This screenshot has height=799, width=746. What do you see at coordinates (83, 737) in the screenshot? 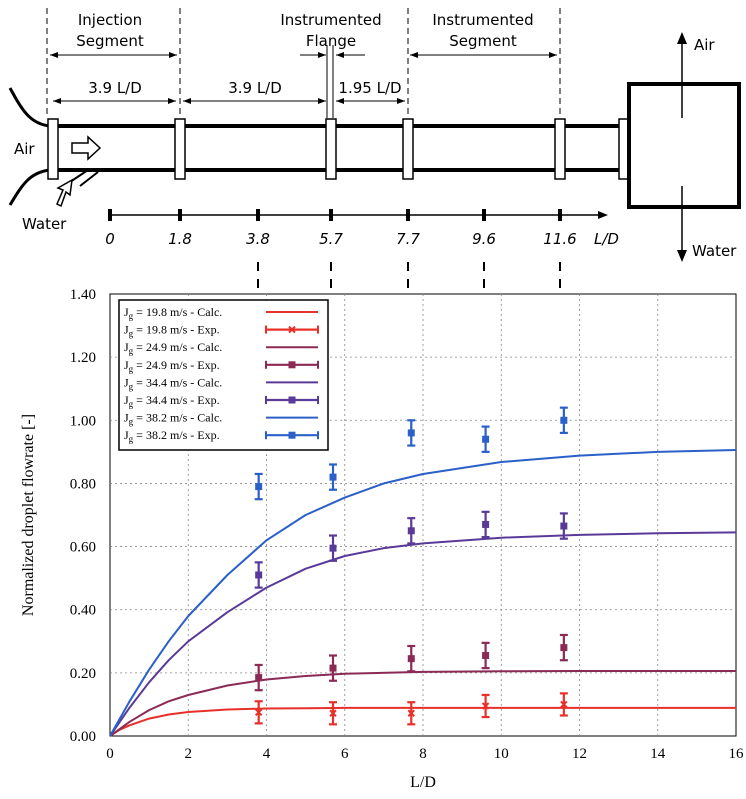
I see `y-tick-label: 0.00` at bounding box center [83, 737].